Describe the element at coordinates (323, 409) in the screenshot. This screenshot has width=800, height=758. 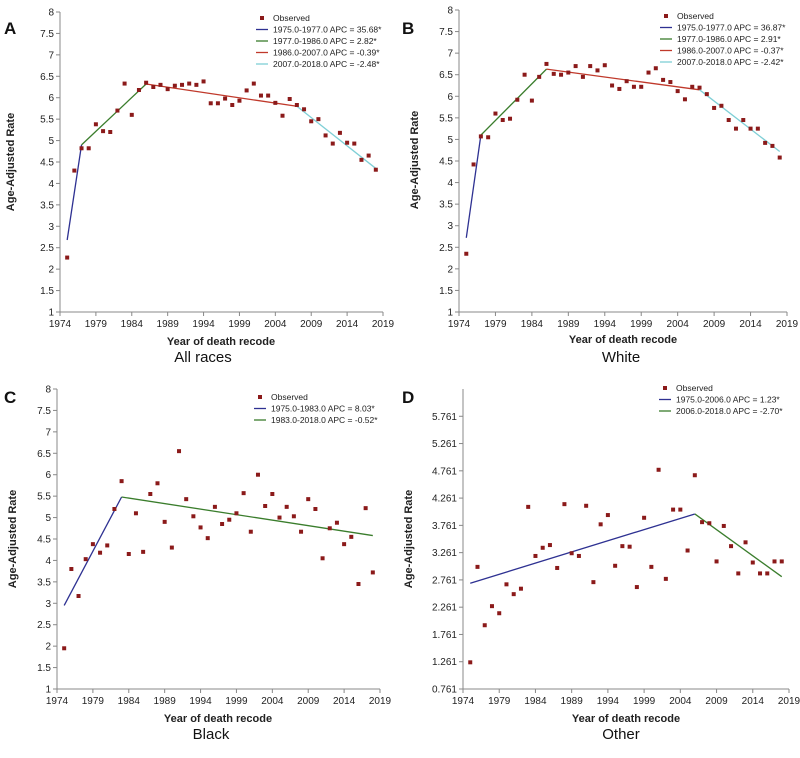
I see `legend-entry: 1975.0-1983.0 APC = 8.03*` at that location.